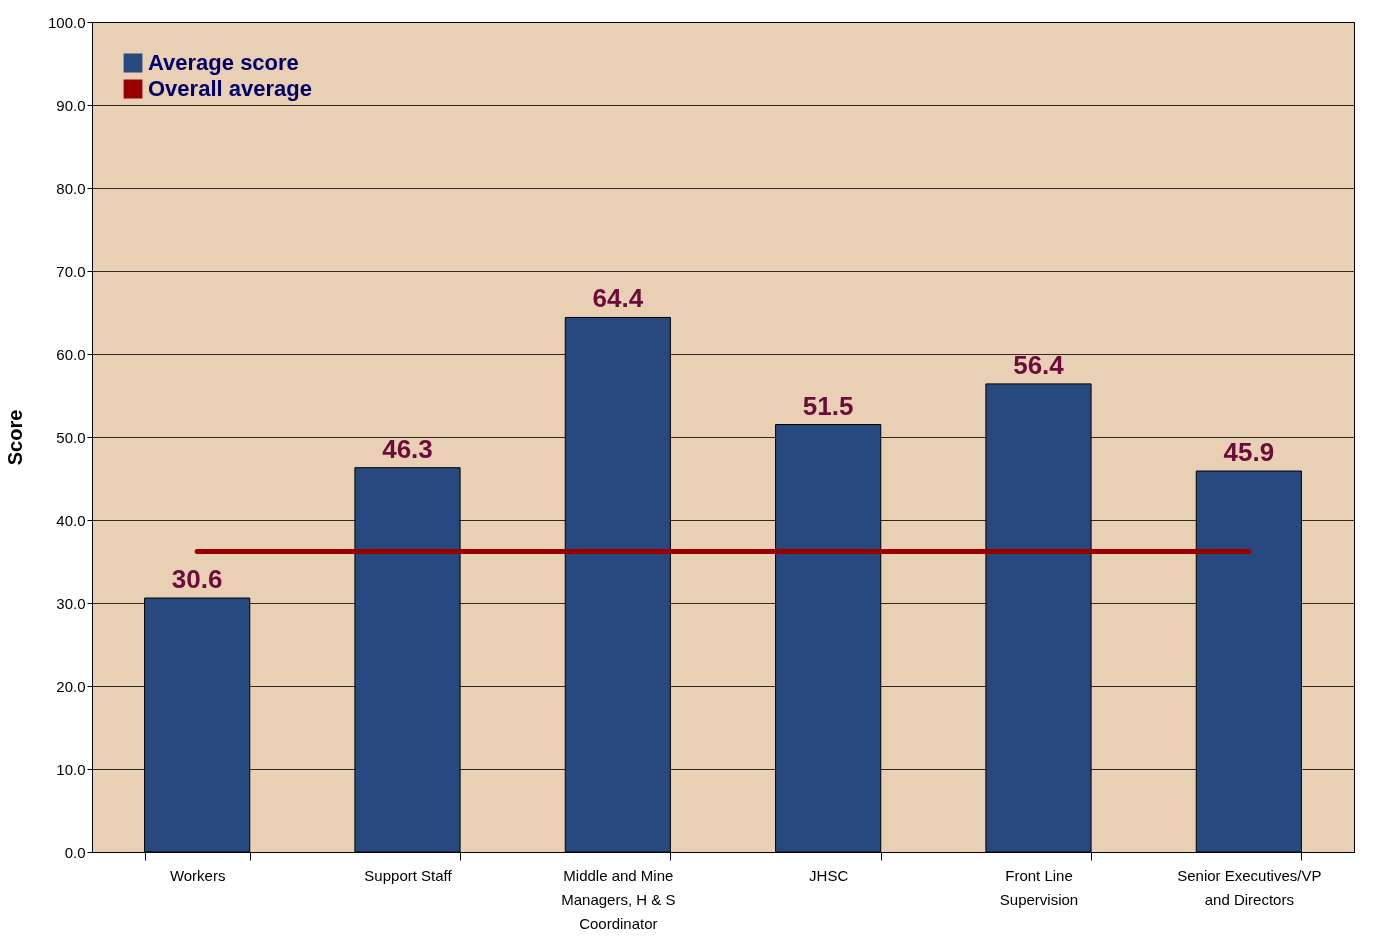 Image resolution: width=1395 pixels, height=947 pixels. What do you see at coordinates (71, 188) in the screenshot?
I see `y-tick-label: 80.0` at bounding box center [71, 188].